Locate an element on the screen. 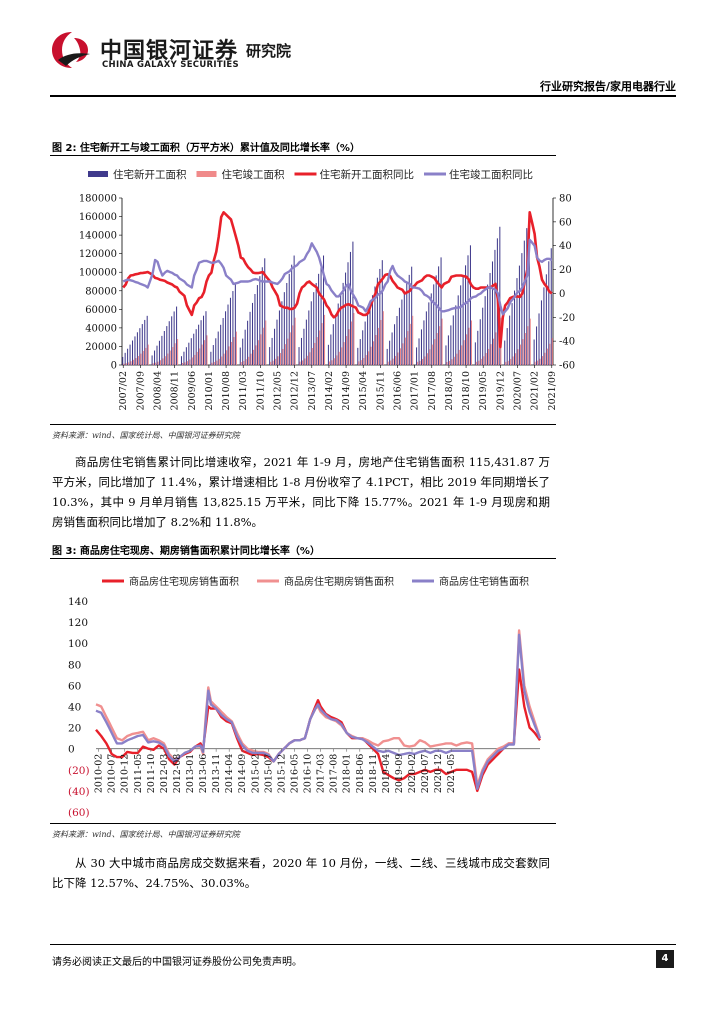 The height and width of the screenshot is (1024, 724). legend-item-1: 住宅竣工面积 is located at coordinates (240, 174).